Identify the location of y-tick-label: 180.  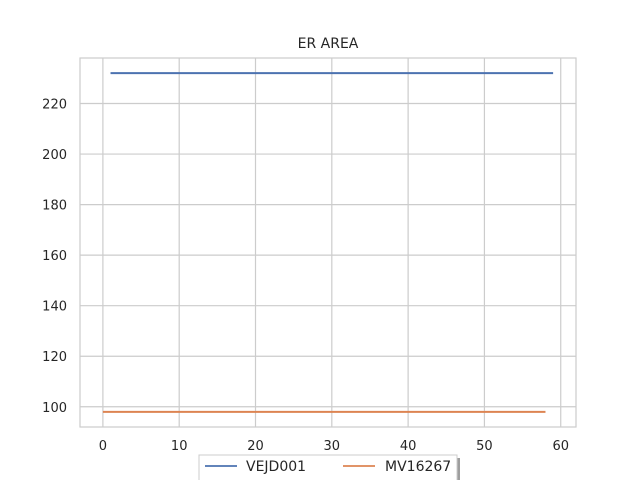
(54, 206).